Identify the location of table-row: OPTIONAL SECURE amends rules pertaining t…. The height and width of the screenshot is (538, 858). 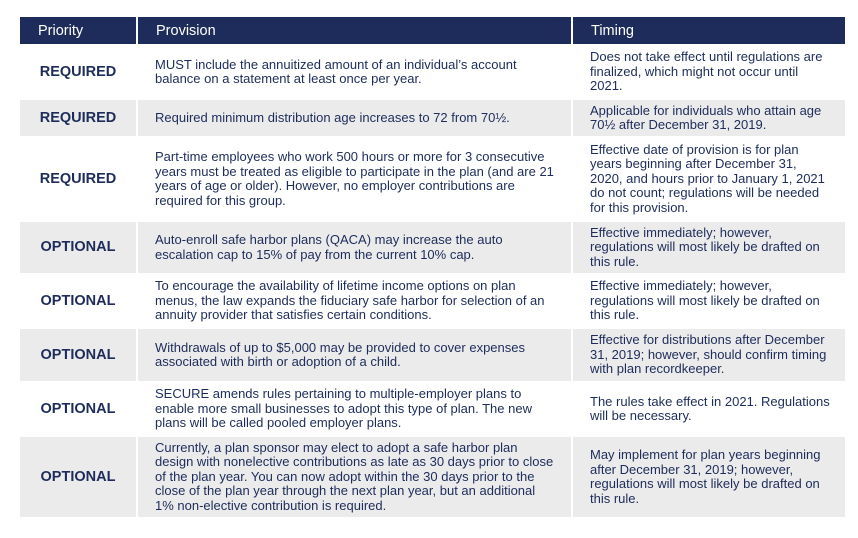
(432, 408).